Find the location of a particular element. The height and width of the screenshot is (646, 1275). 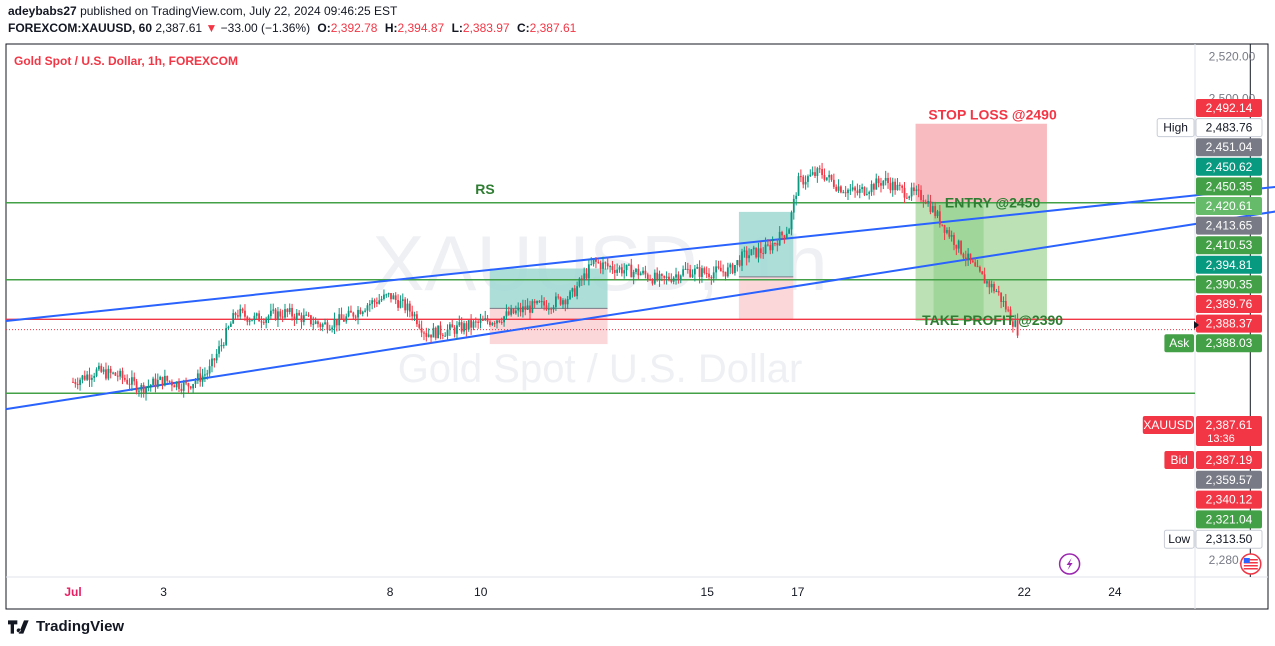

us-flag-icon is located at coordinates (1251, 564).